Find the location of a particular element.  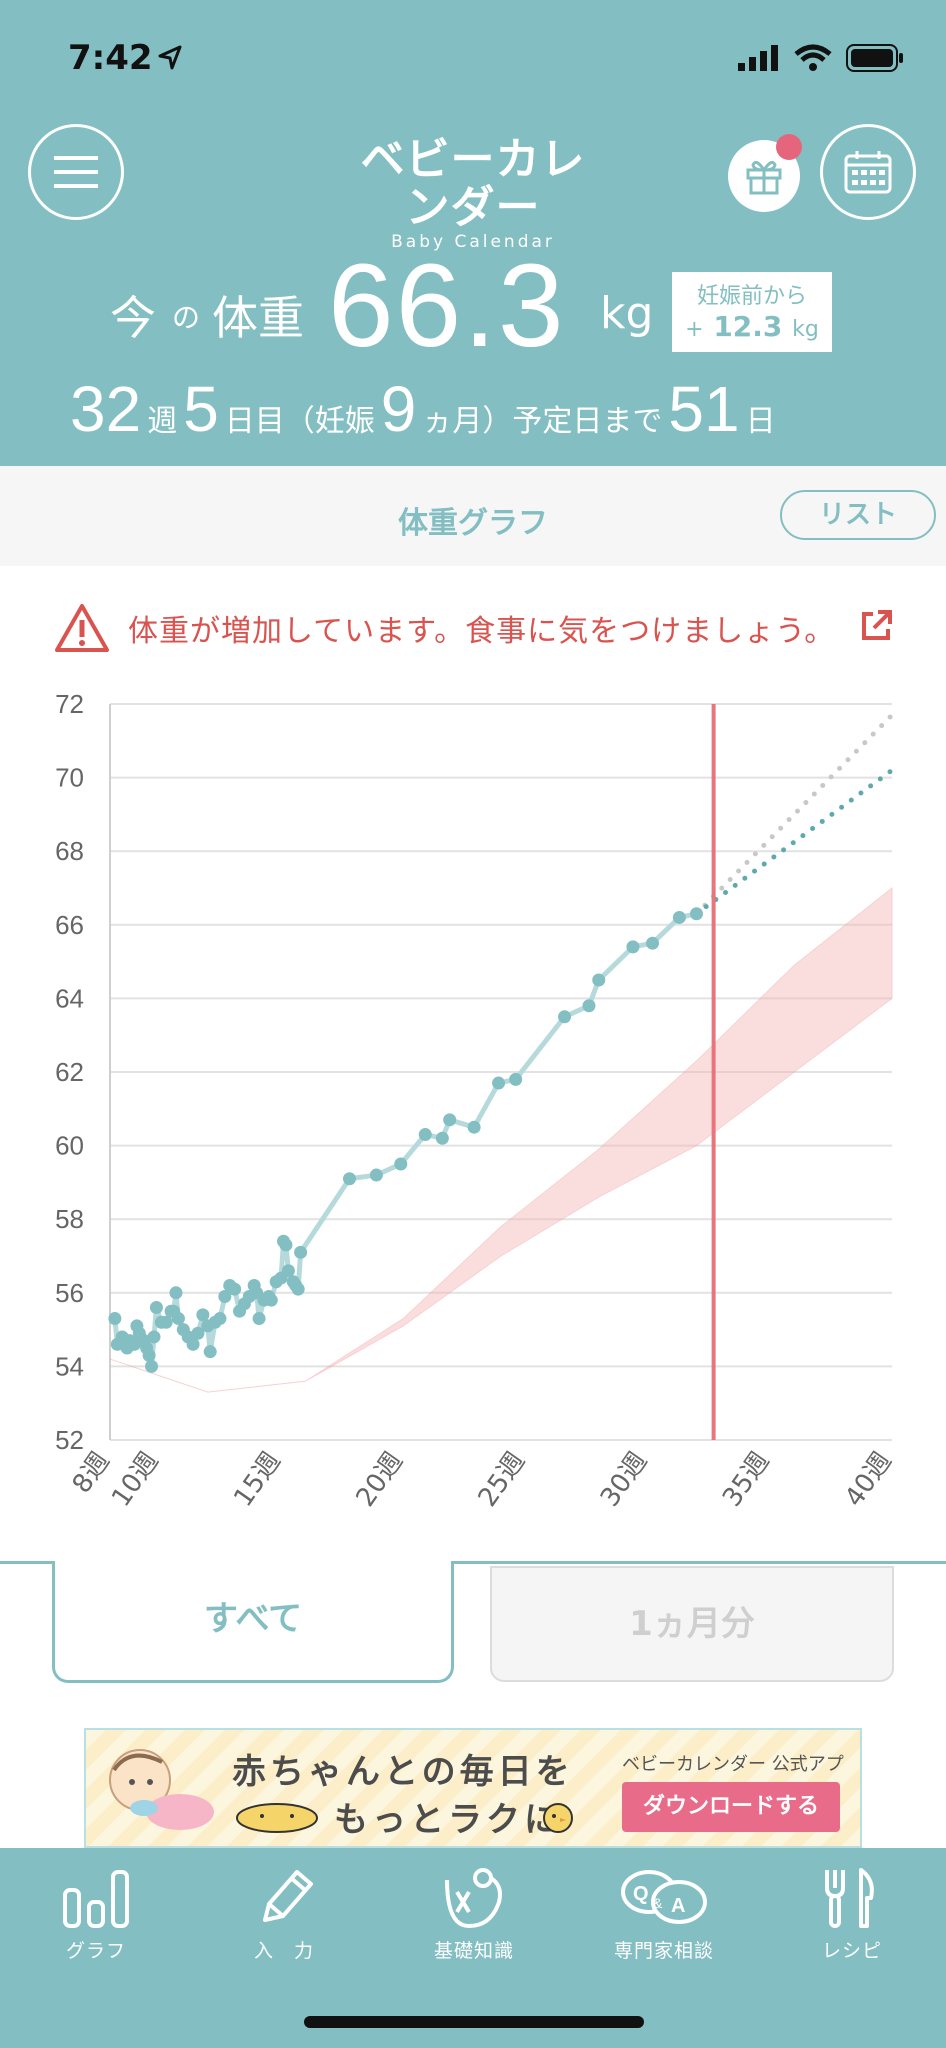

logo-jp: ベビーカレンダー is located at coordinates (473, 183).